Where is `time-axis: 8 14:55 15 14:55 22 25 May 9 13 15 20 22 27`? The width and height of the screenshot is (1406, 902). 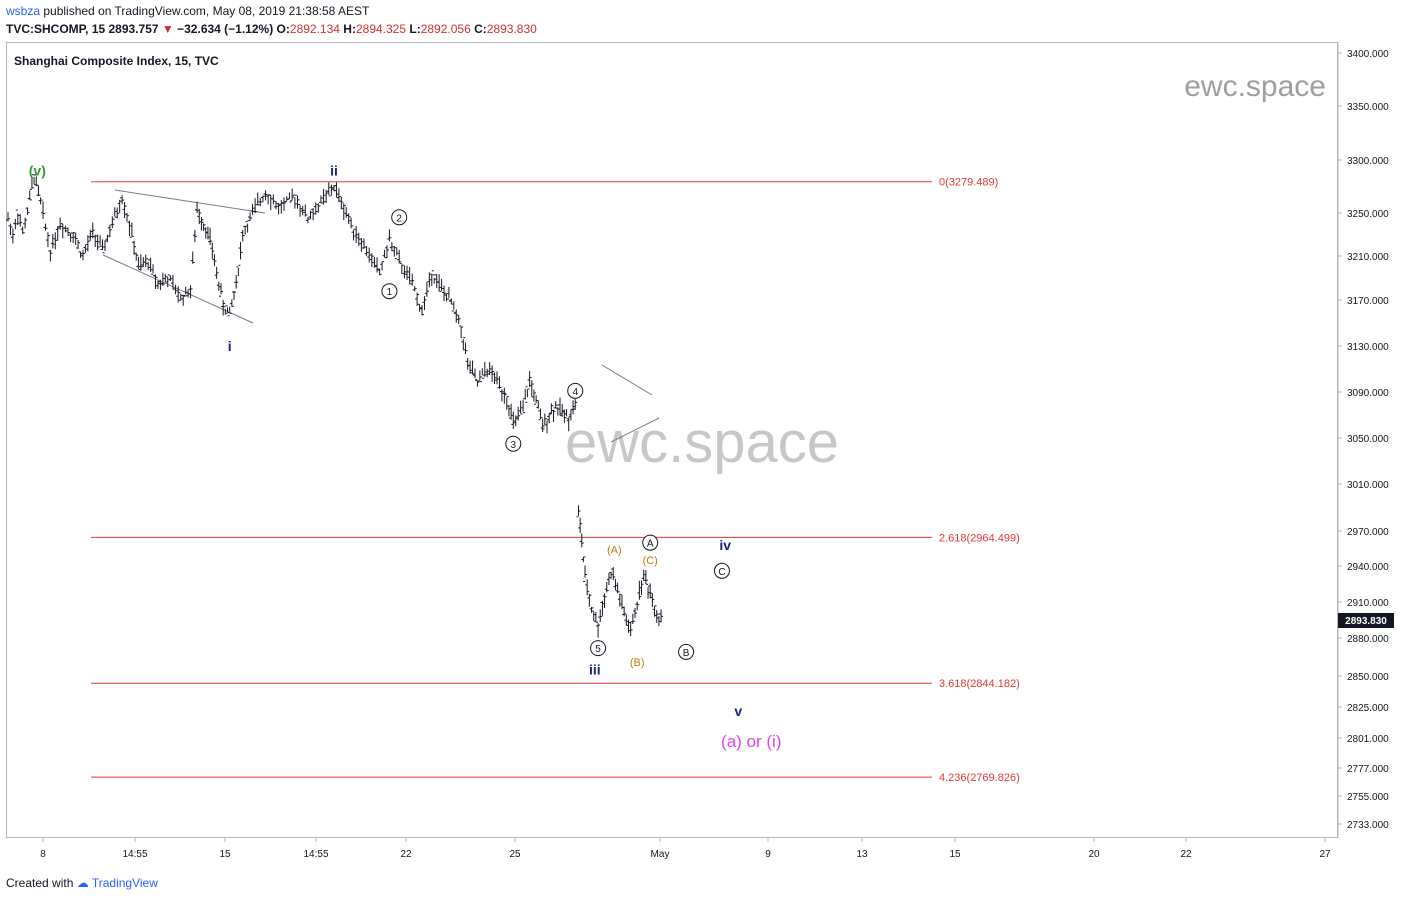
time-axis: 8 14:55 15 14:55 22 25 May 9 13 15 20 22 27 is located at coordinates (685, 849).